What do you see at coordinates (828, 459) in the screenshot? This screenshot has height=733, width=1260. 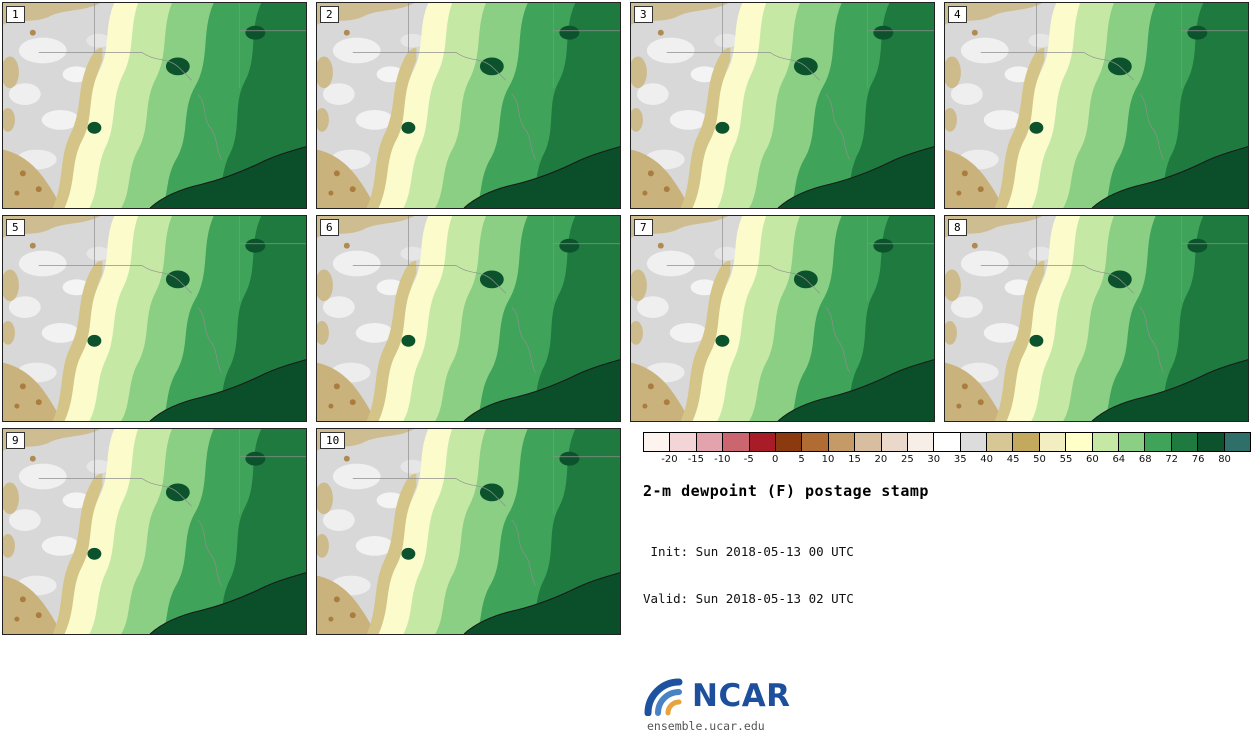 I see `colorbar-tick-label: 10` at bounding box center [828, 459].